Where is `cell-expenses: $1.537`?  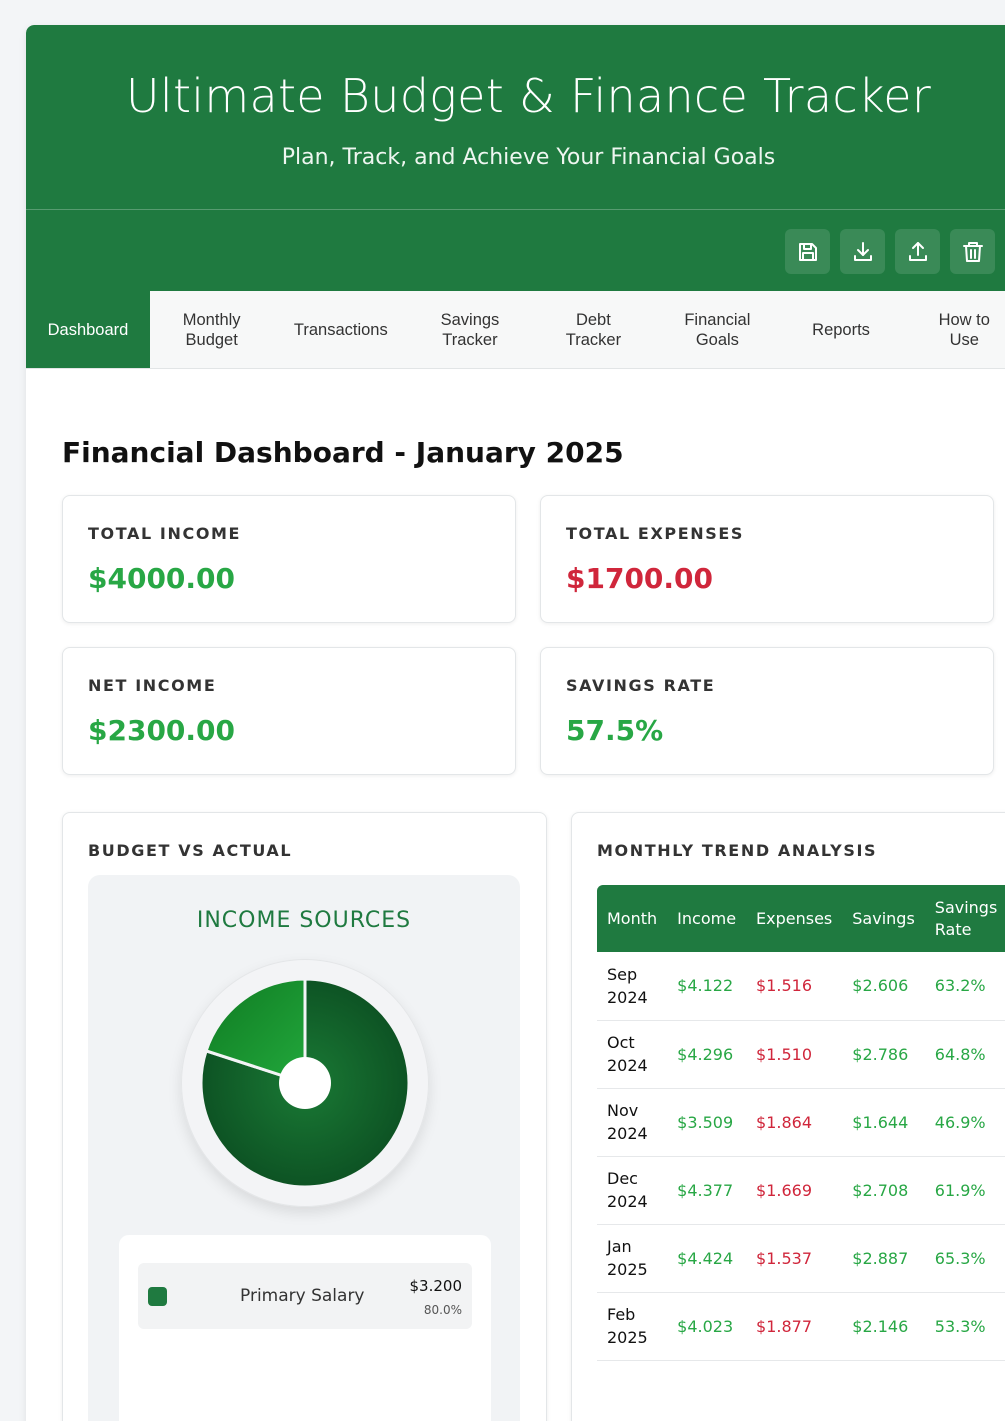
cell-expenses: $1.537 is located at coordinates (794, 1258).